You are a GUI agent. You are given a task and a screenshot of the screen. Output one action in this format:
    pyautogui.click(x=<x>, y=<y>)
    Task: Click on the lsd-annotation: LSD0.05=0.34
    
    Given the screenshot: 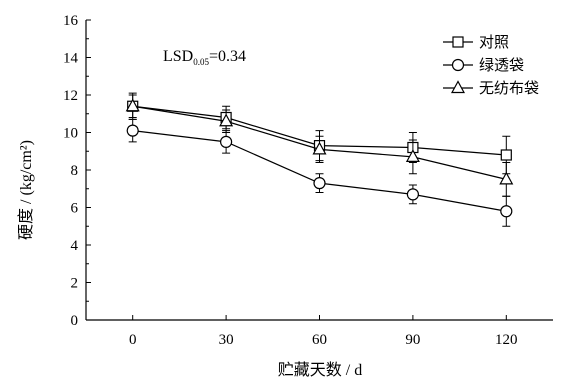 What is the action you would take?
    pyautogui.click(x=204, y=57)
    